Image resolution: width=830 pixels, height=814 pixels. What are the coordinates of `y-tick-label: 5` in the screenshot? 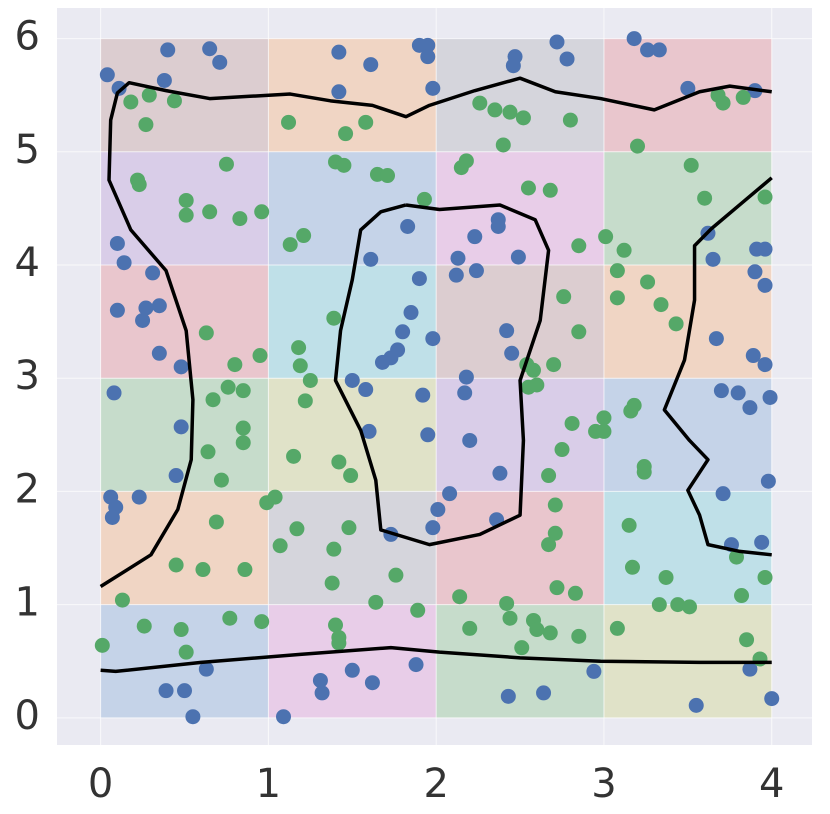 It's located at (27, 150).